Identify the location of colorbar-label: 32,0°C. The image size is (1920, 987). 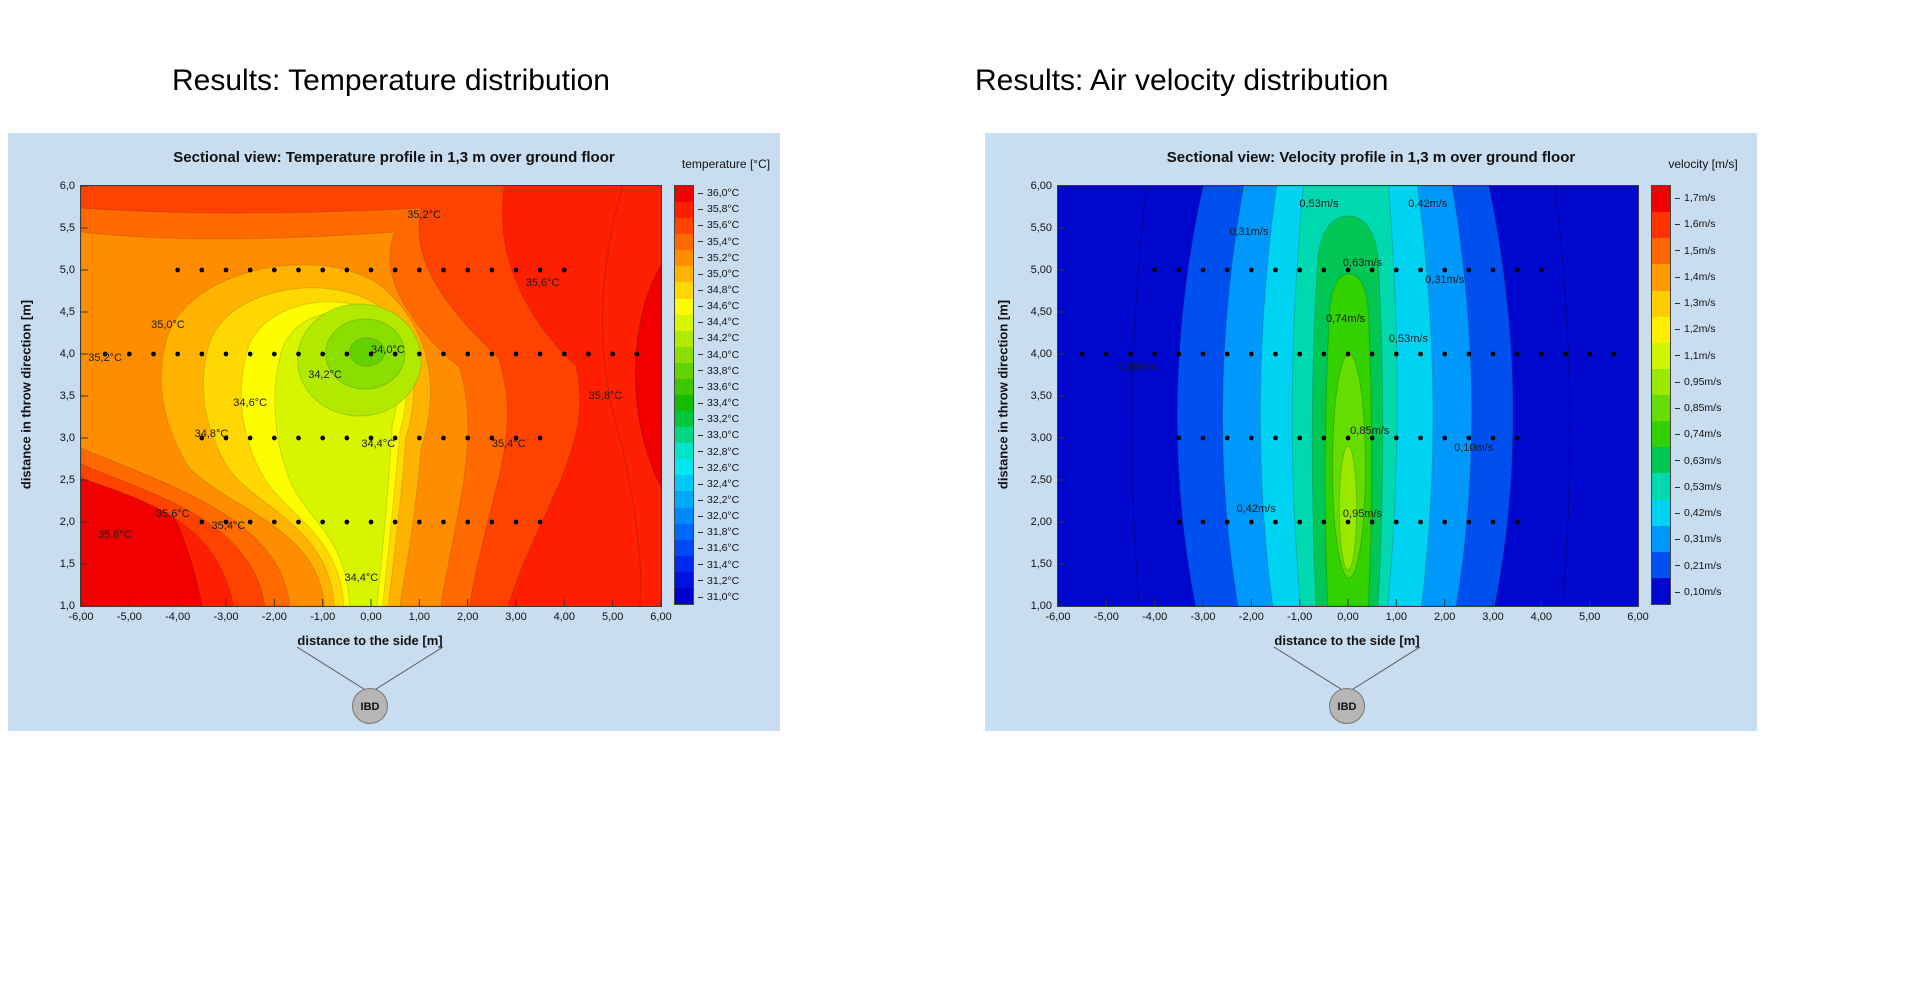
(718, 516).